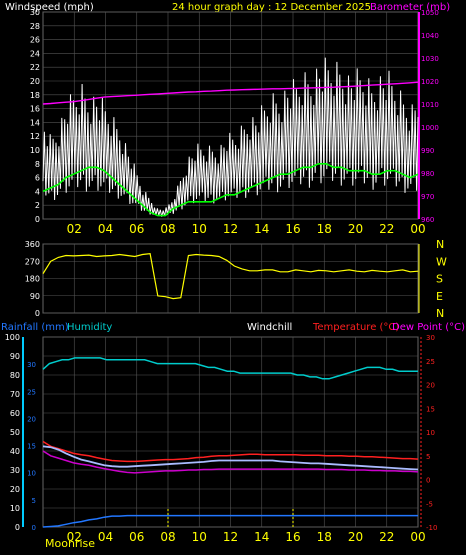  What do you see at coordinates (430, 386) in the screenshot?
I see `temp-y-tick-label: 20` at bounding box center [430, 386].